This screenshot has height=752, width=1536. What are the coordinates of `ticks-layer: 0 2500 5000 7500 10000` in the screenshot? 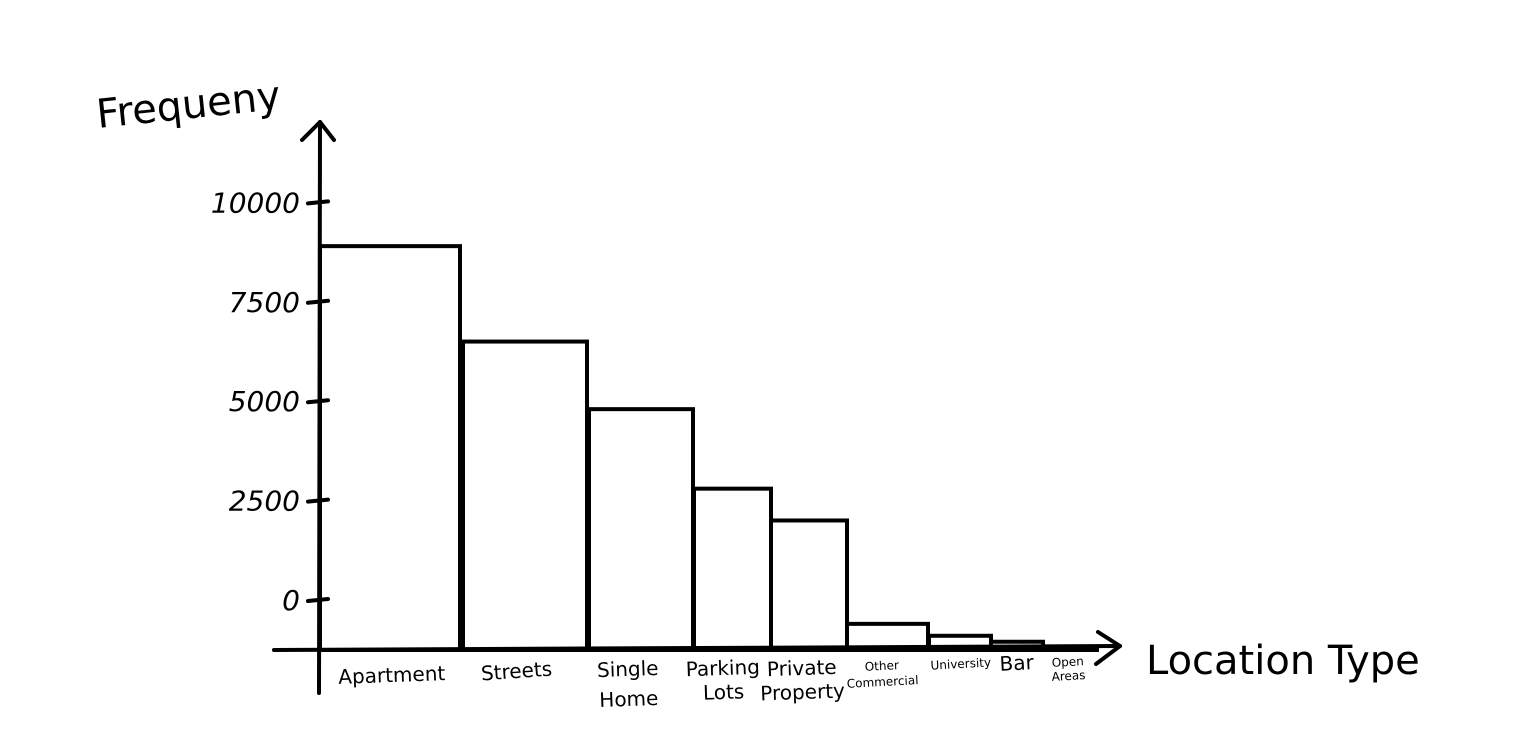 It's located at (270, 401).